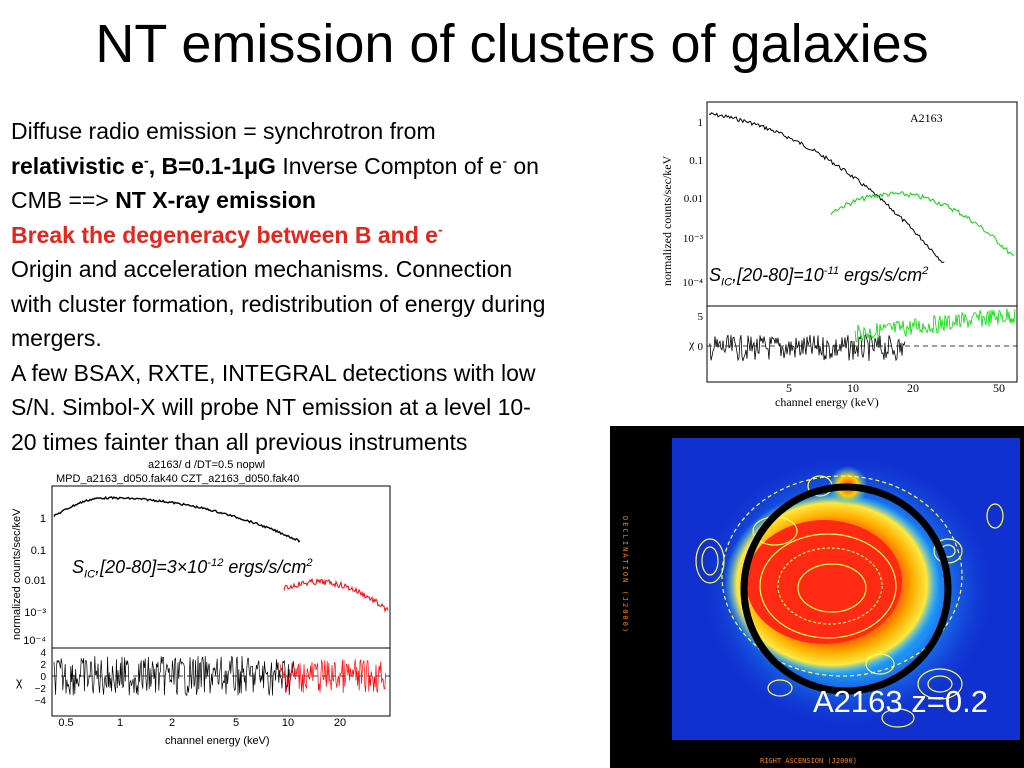  I want to click on right-flux-units: ergs/s/cm, so click(881, 275).